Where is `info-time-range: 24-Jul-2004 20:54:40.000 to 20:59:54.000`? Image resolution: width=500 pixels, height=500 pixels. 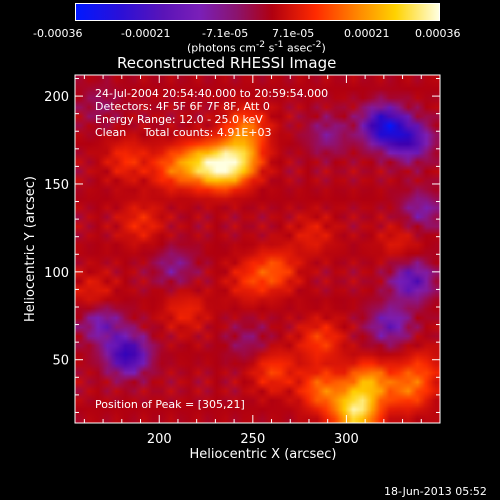 info-time-range: 24-Jul-2004 20:54:40.000 to 20:59:54.000 is located at coordinates (212, 93).